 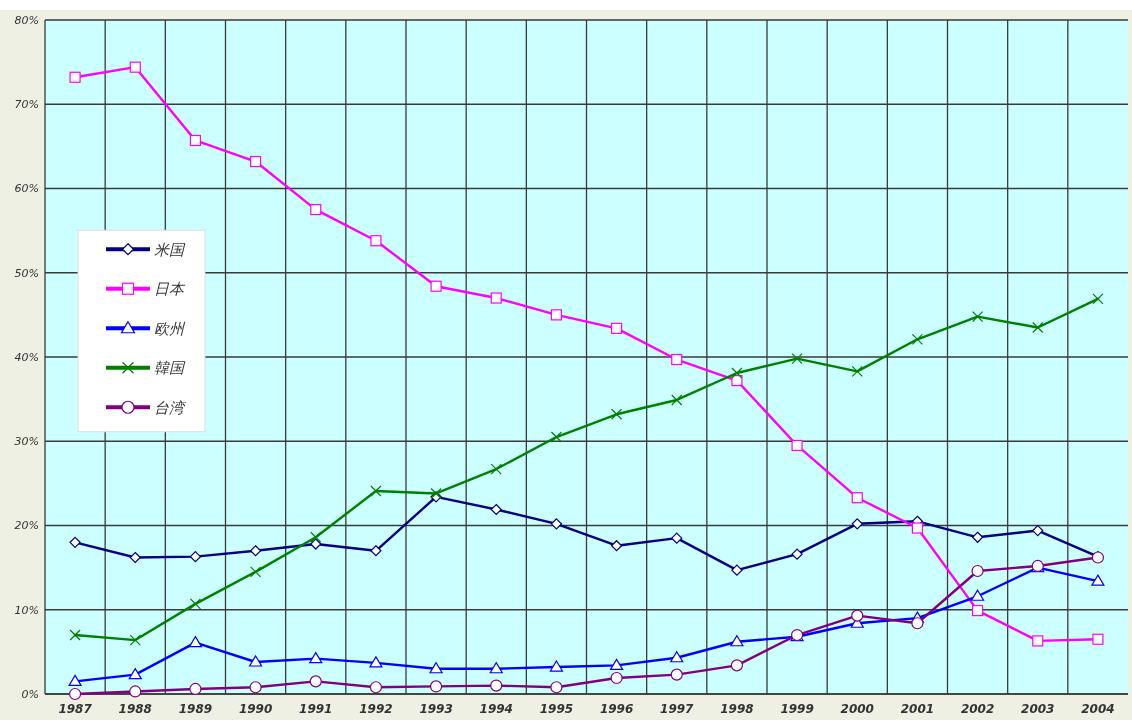 What do you see at coordinates (170, 368) in the screenshot?
I see `legend-label: 韓国` at bounding box center [170, 368].